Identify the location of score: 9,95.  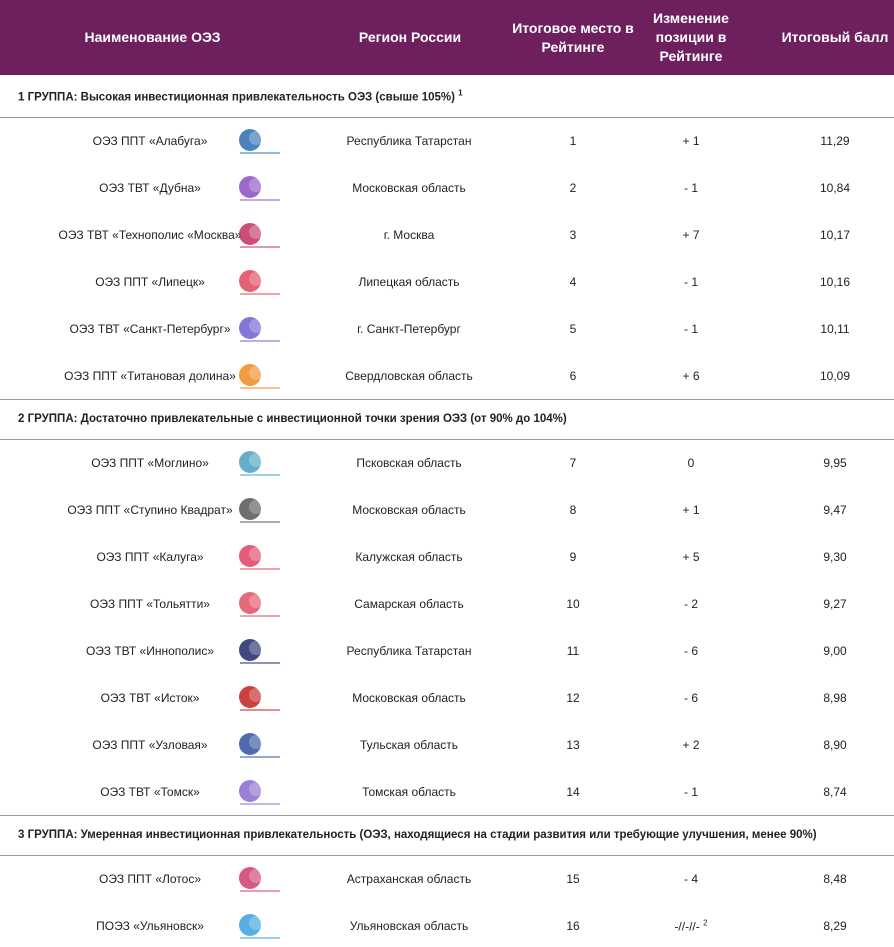
(835, 462).